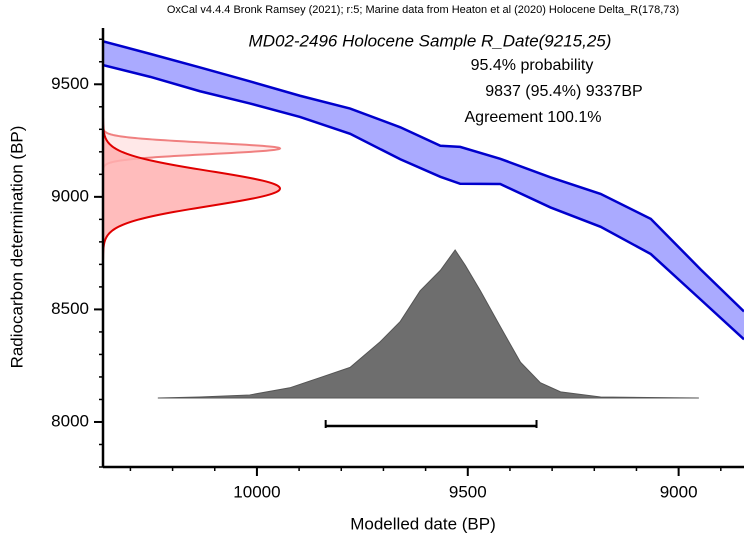 Image resolution: width=744 pixels, height=541 pixels. I want to click on y-tick-label: 9000, so click(70, 195).